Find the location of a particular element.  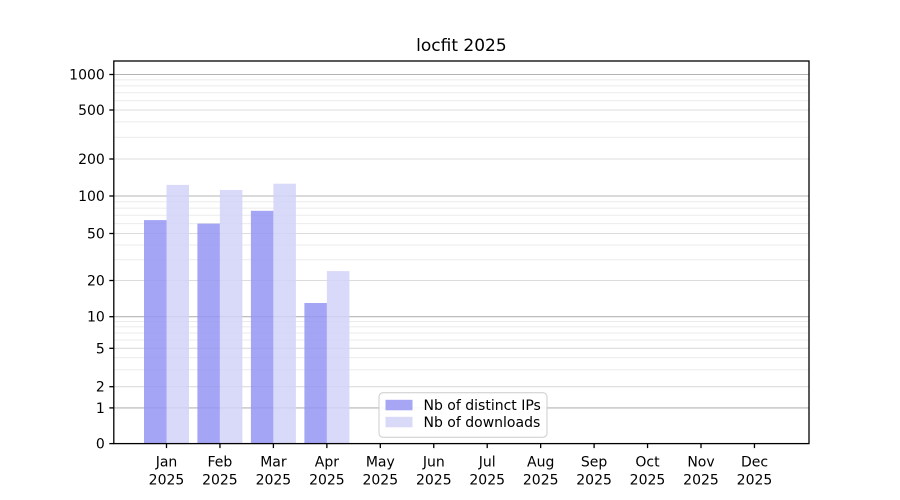

y-tick-label: 1000 is located at coordinates (87, 76).